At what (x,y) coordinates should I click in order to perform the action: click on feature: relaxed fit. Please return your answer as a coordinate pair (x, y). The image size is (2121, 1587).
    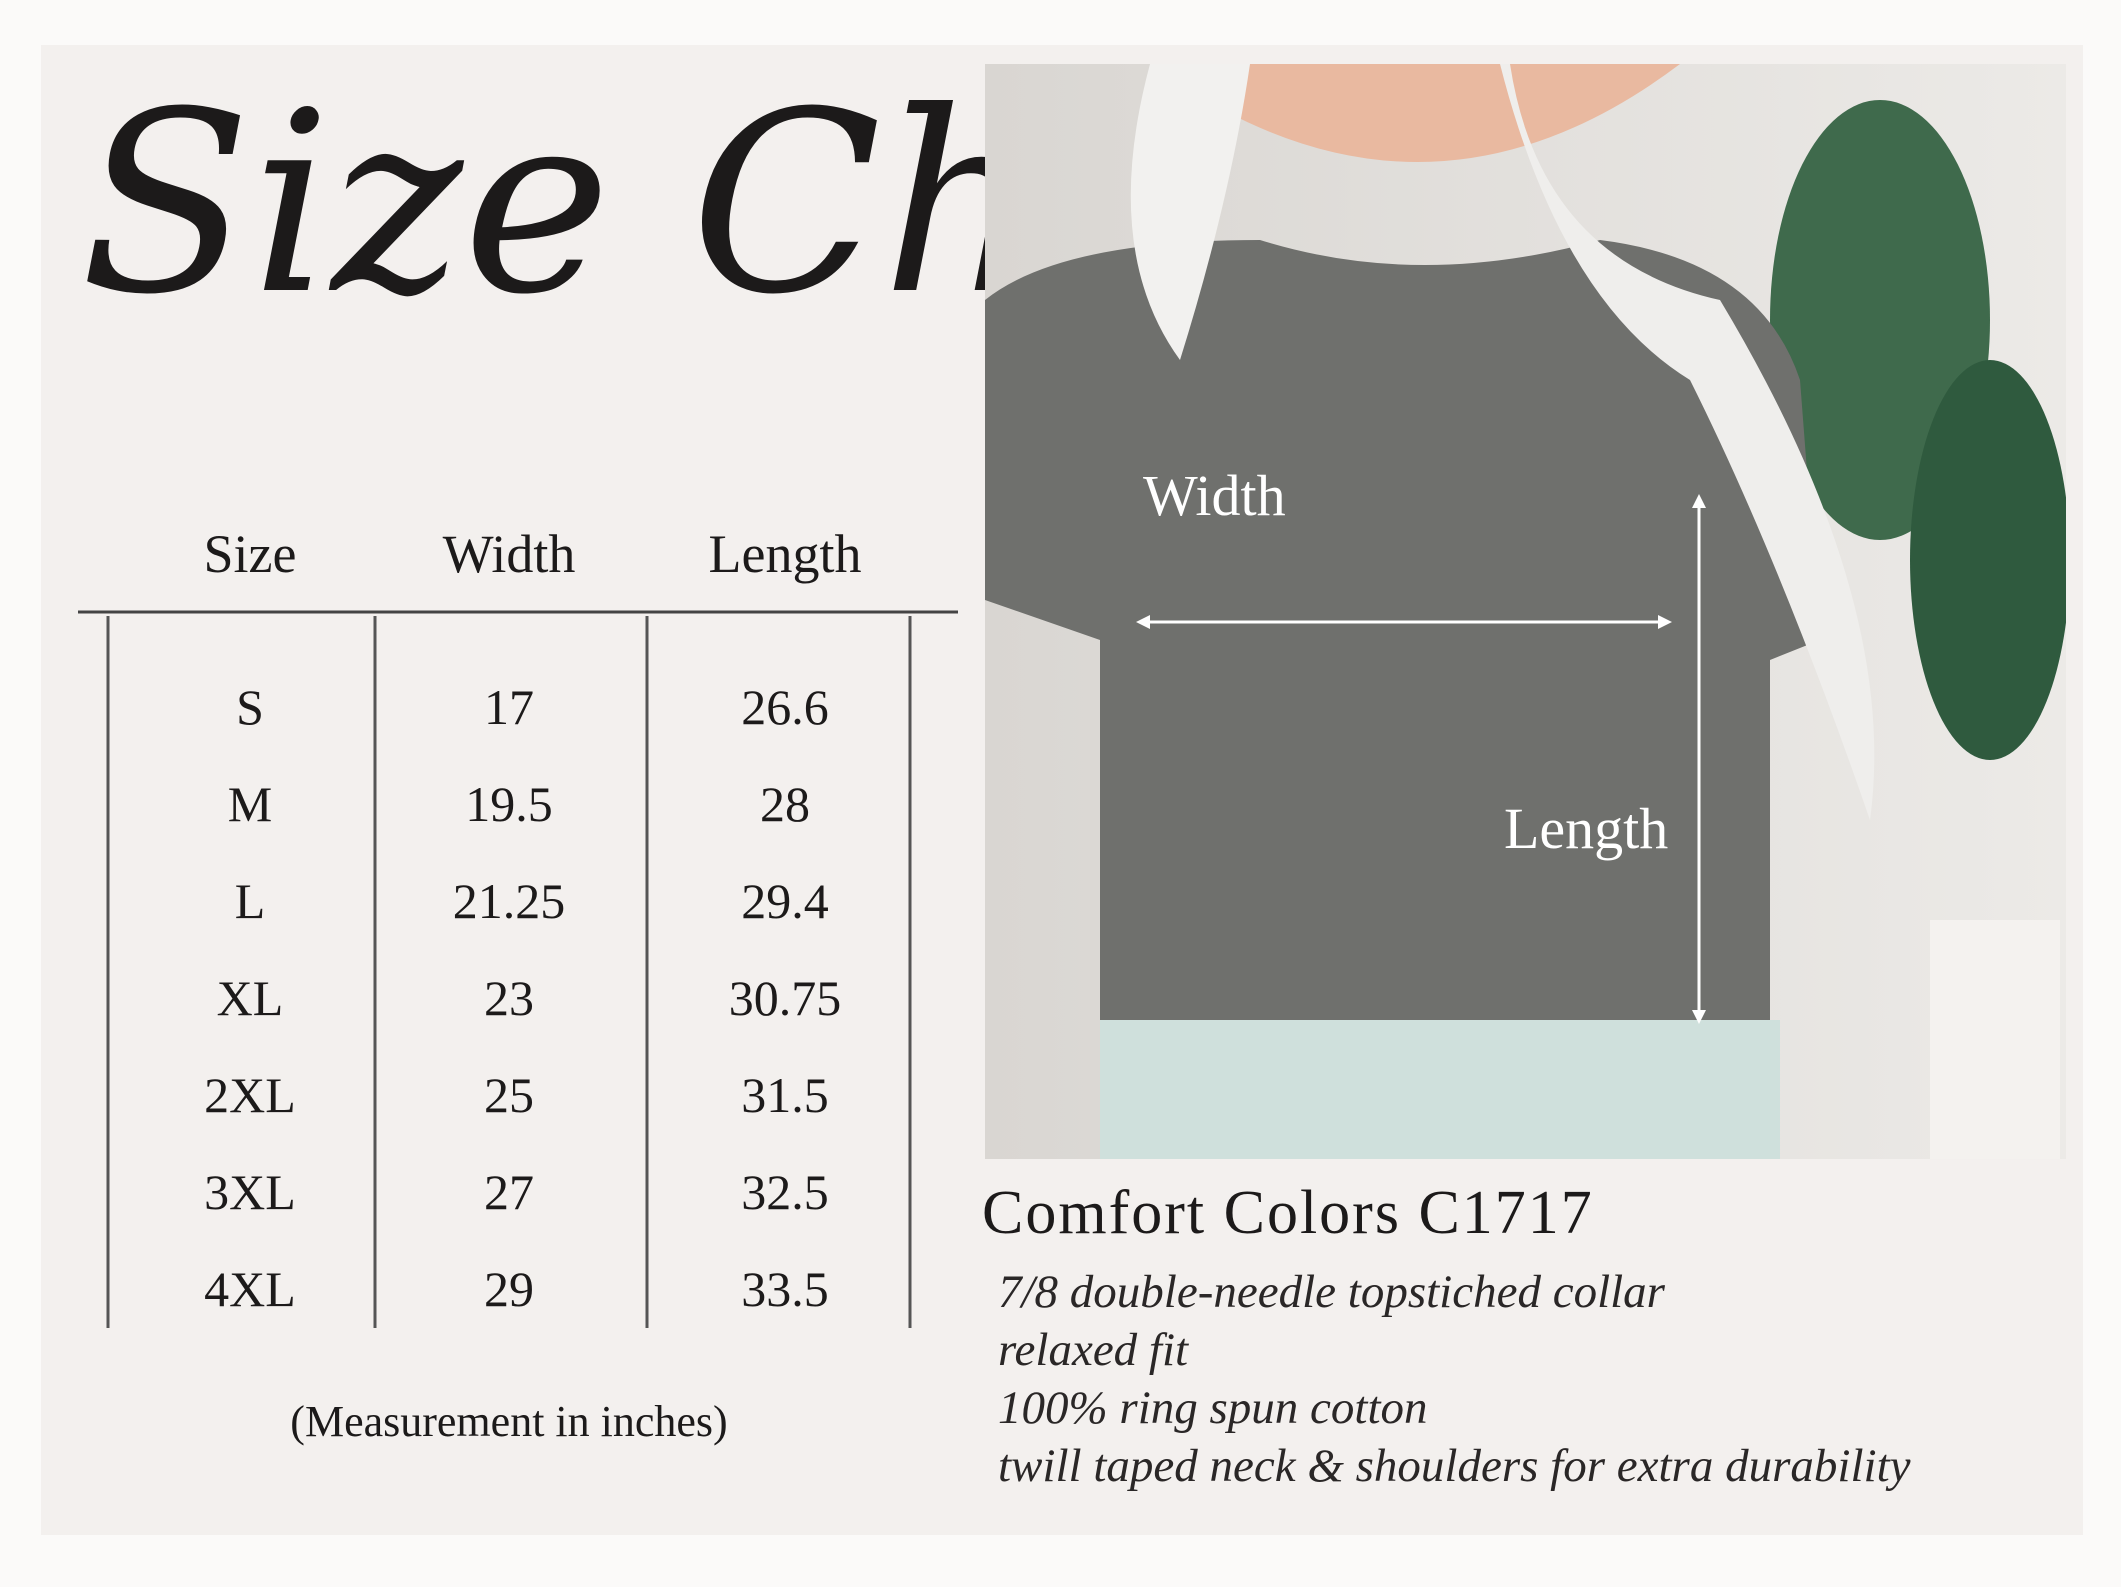
    Looking at the image, I should click on (1093, 1350).